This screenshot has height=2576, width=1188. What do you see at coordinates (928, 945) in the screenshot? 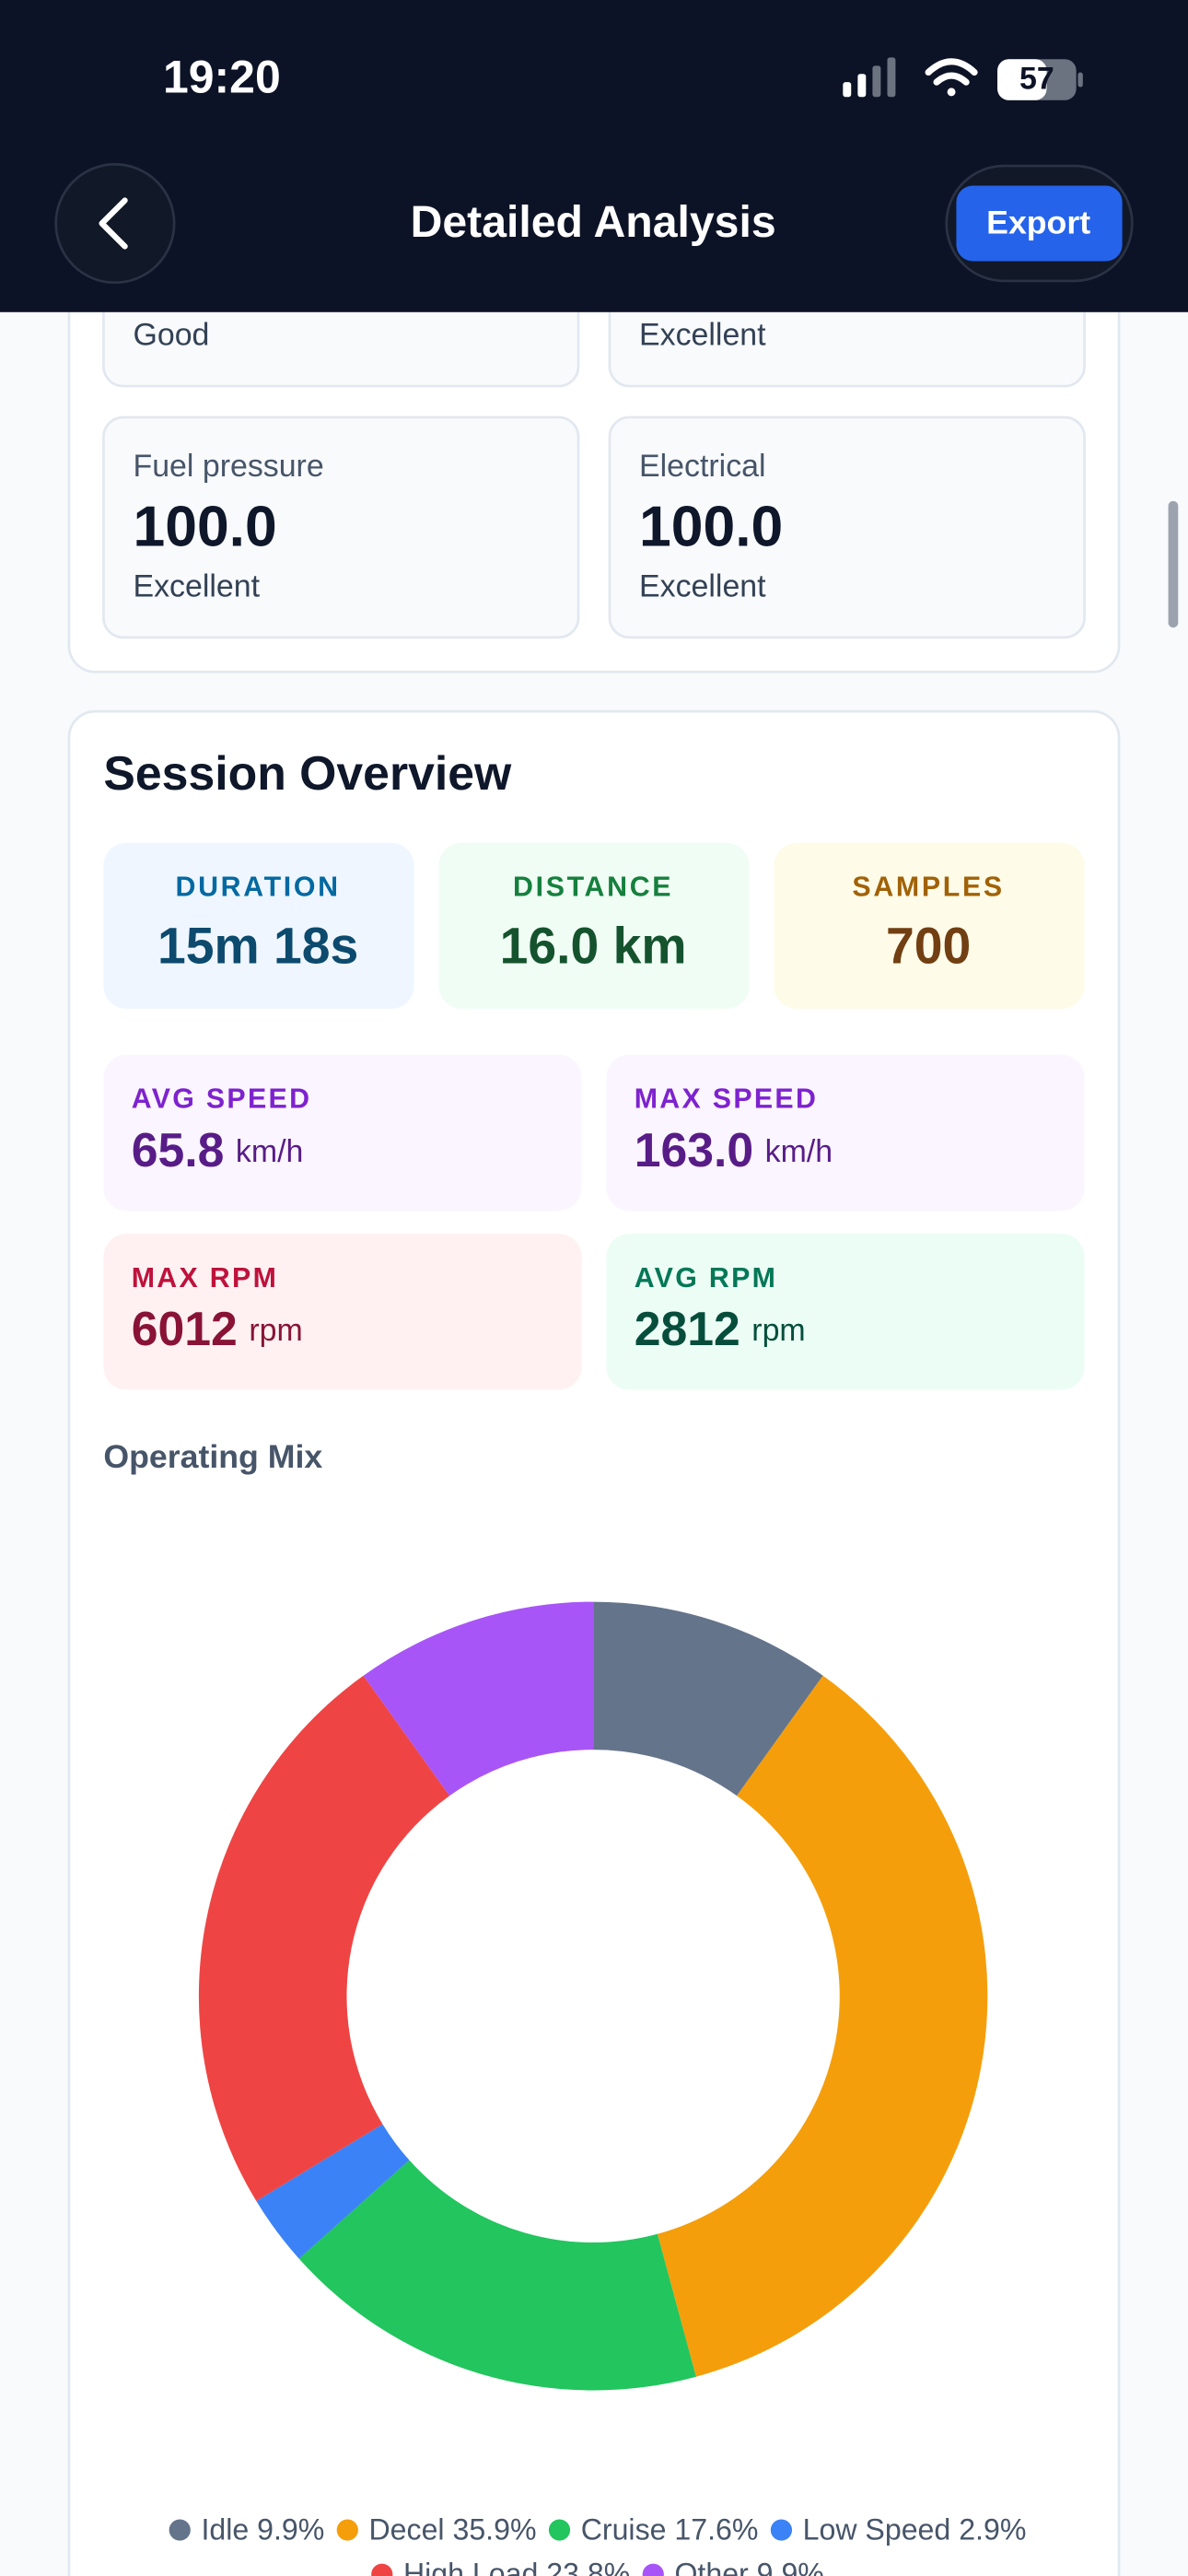
I see `stat-value: 700` at bounding box center [928, 945].